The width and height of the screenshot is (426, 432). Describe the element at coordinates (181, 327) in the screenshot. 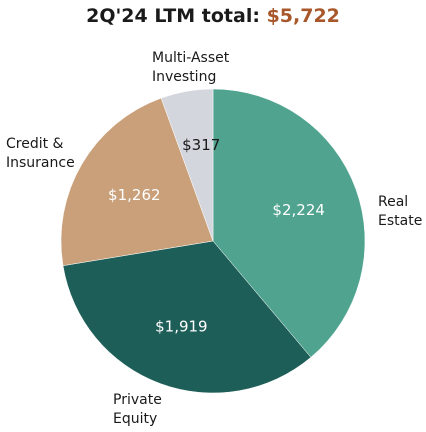

I see `slice-value-label-private-equity: $1,919` at that location.